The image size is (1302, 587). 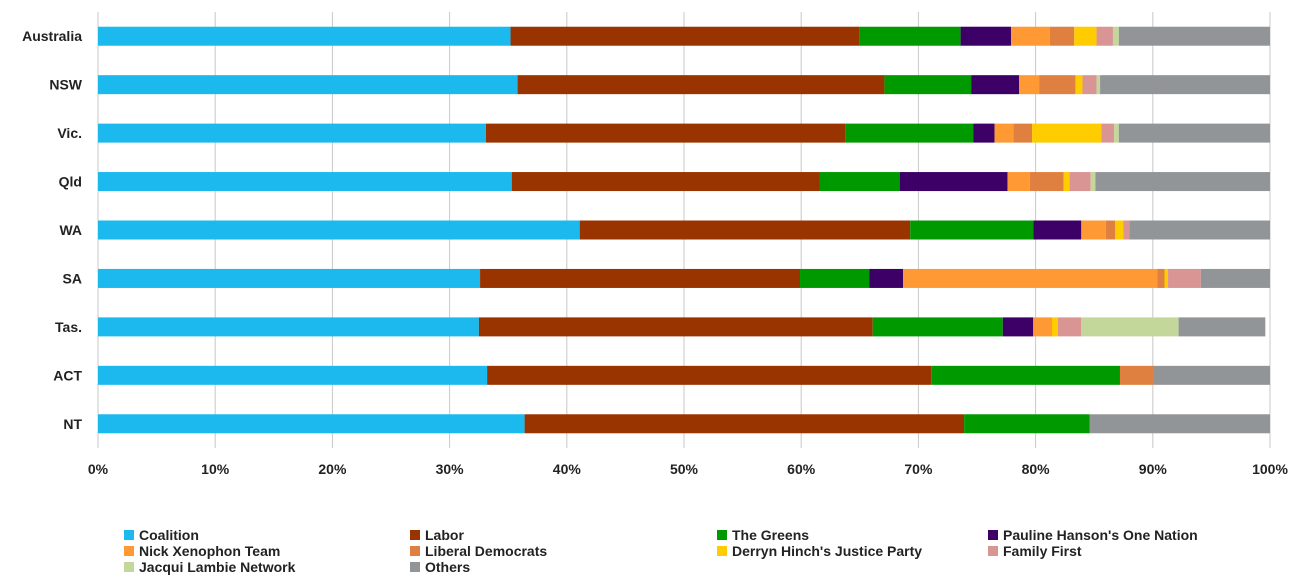 What do you see at coordinates (169, 535) in the screenshot?
I see `legend-label: Coalition` at bounding box center [169, 535].